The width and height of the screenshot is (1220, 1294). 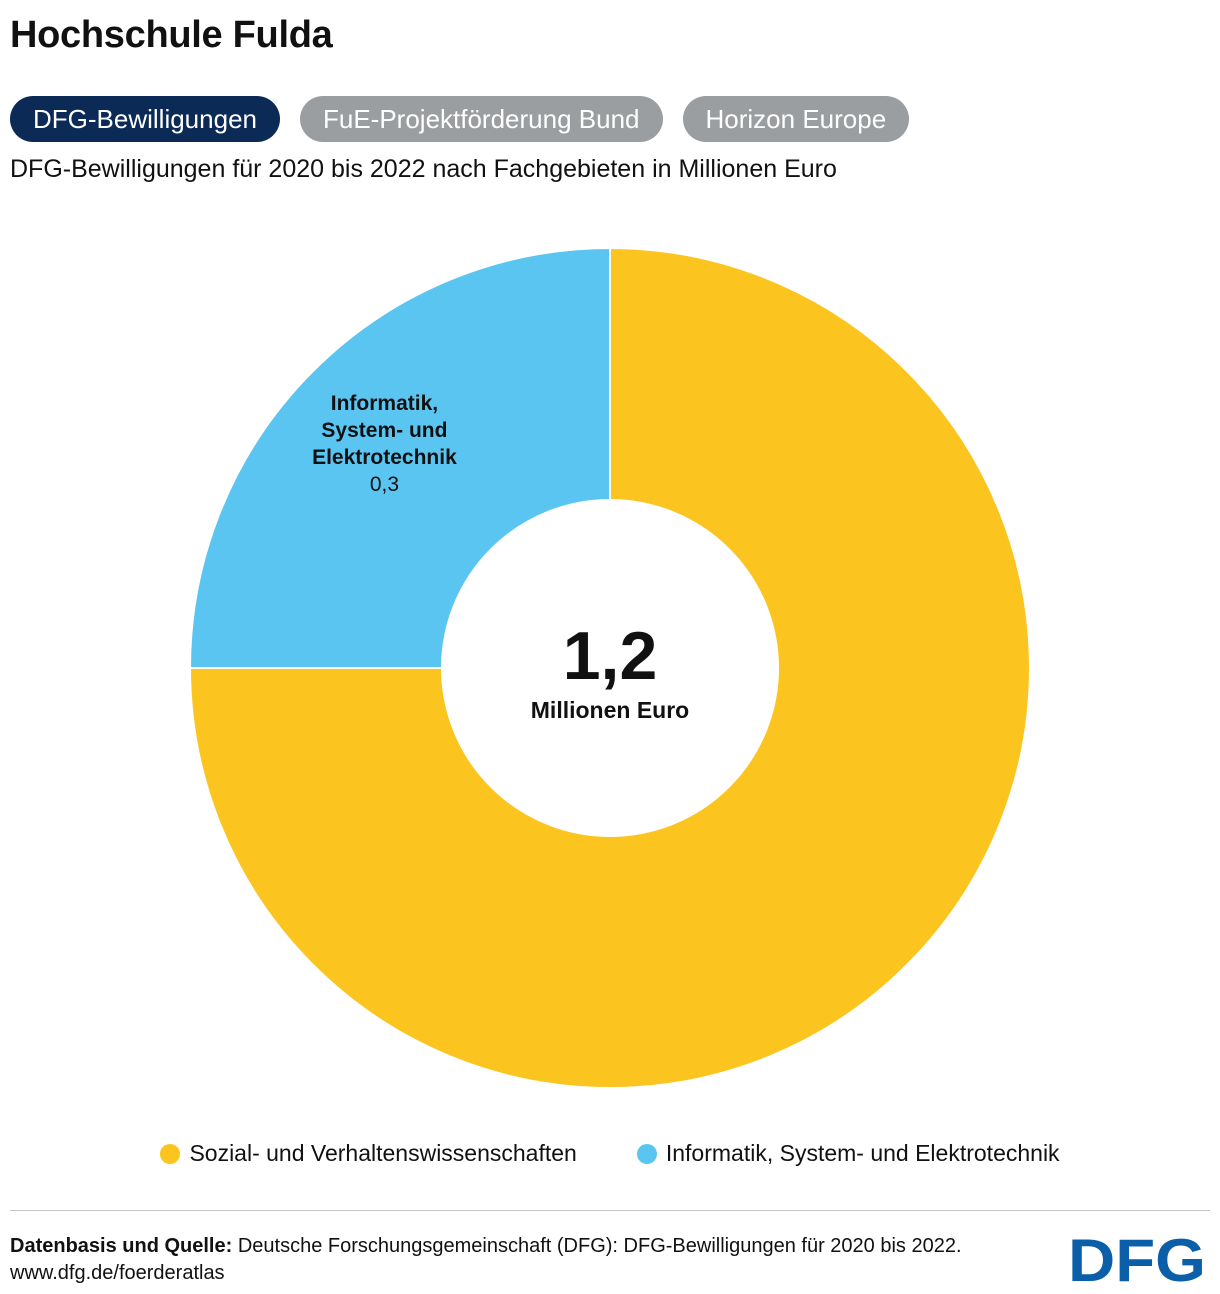 What do you see at coordinates (384, 403) in the screenshot?
I see `slice-label-1-line-0: Informatik,` at bounding box center [384, 403].